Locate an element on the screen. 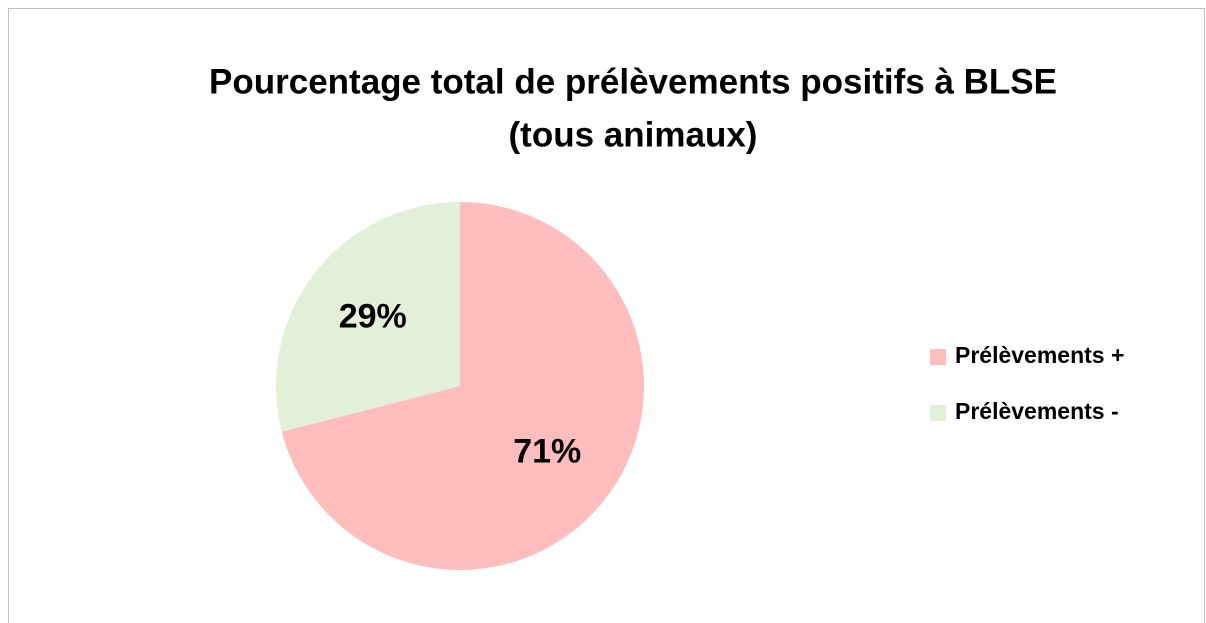 This screenshot has height=623, width=1206. pie-slice is located at coordinates (368, 317).